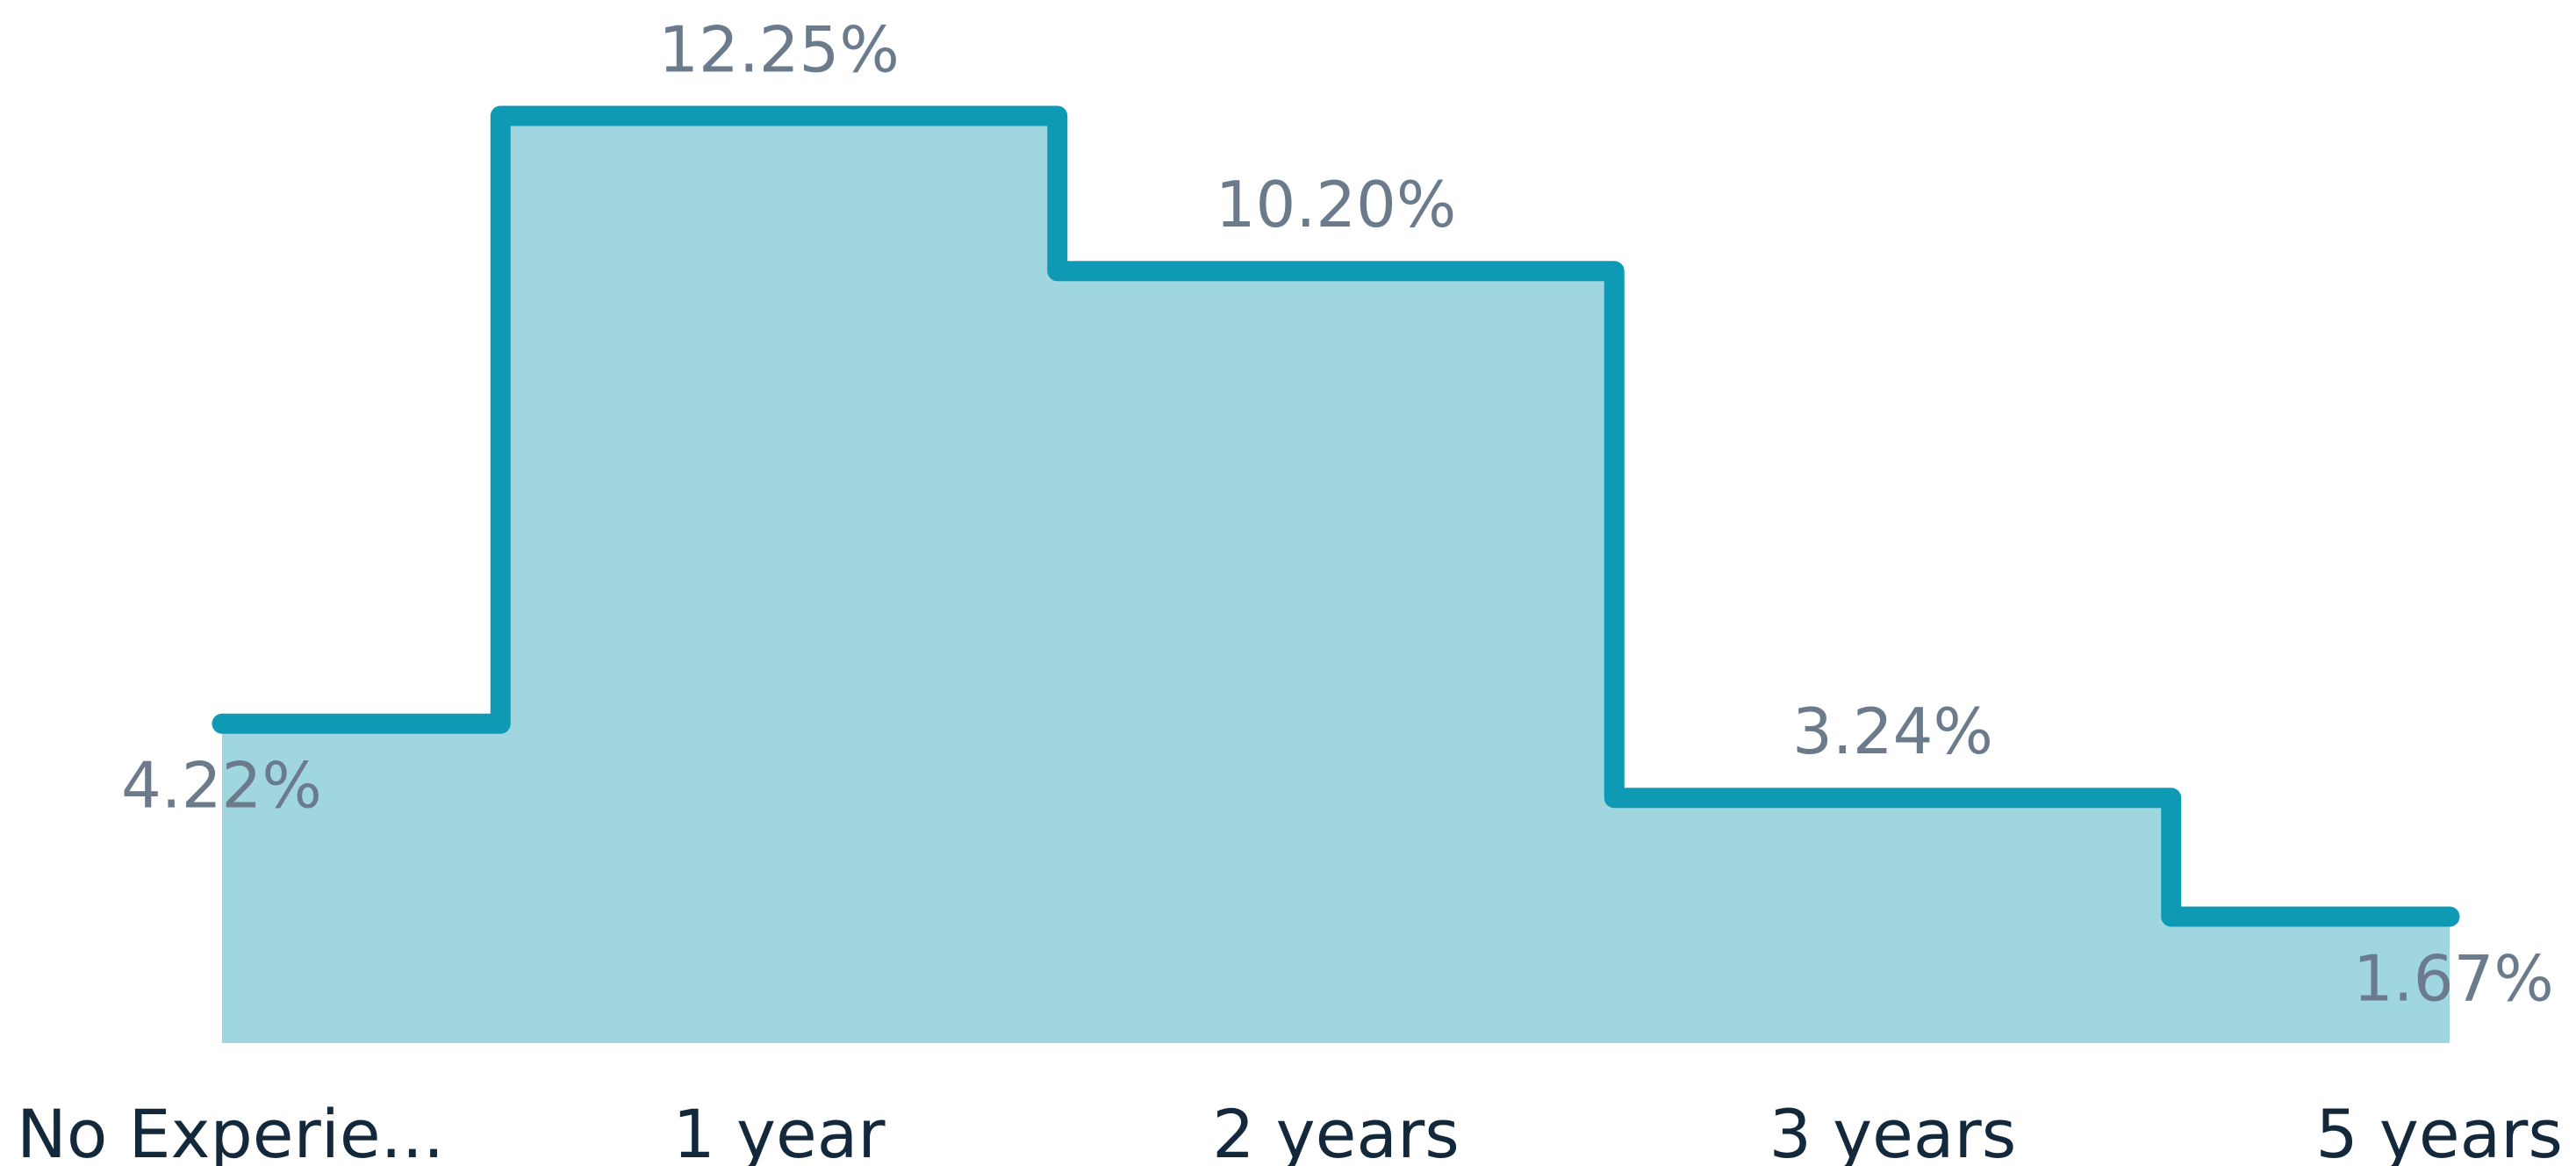  Describe the element at coordinates (221, 786) in the screenshot. I see `value-label: 4.22%` at that location.